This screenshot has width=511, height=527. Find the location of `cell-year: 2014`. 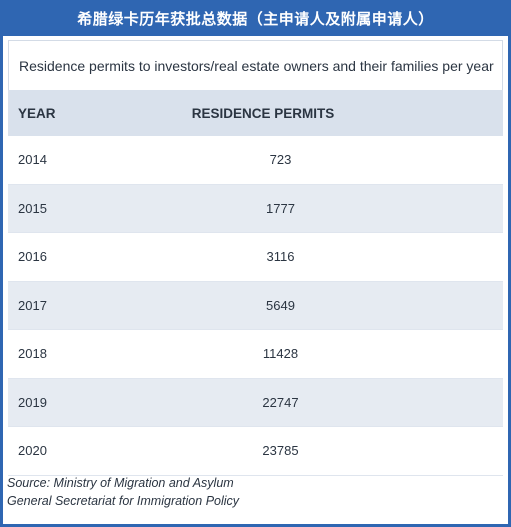

cell-year: 2014 is located at coordinates (32, 160).